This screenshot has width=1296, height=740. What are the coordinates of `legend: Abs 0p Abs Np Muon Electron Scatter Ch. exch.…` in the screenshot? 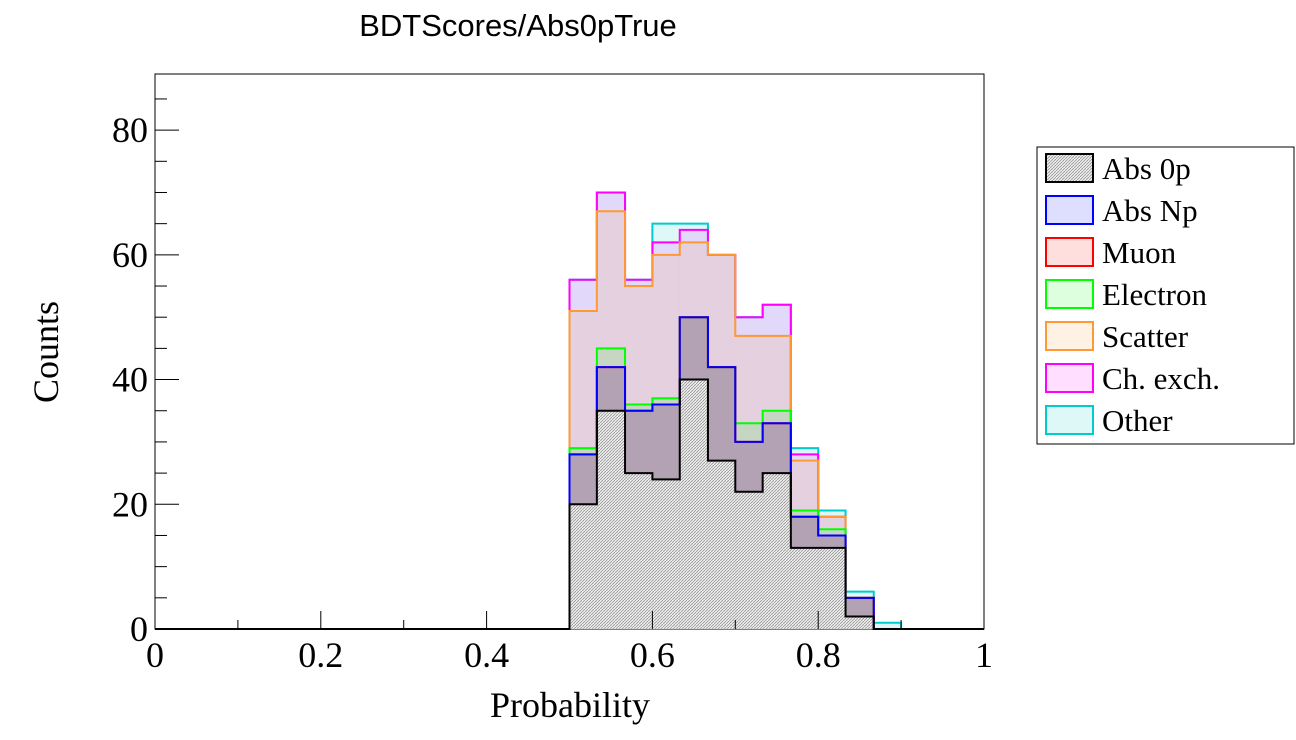 It's located at (1165, 295).